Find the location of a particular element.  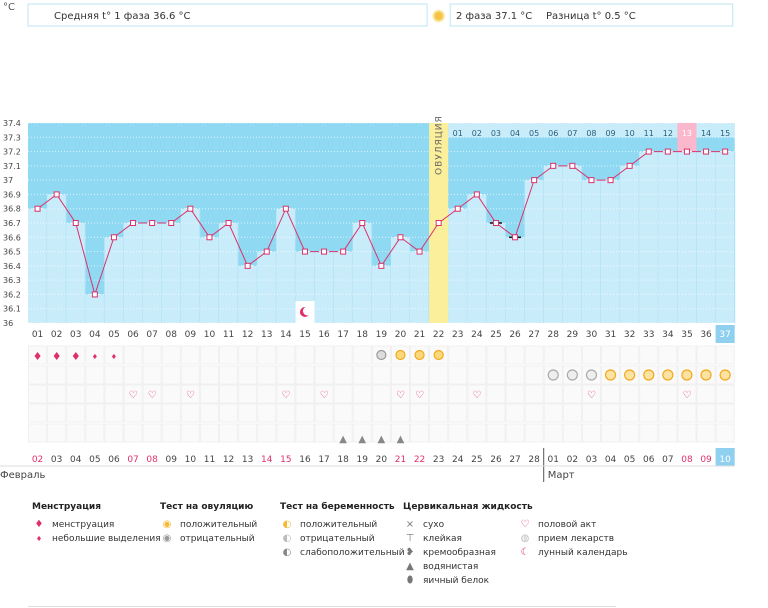

moon-icon: ☾ is located at coordinates (525, 552).